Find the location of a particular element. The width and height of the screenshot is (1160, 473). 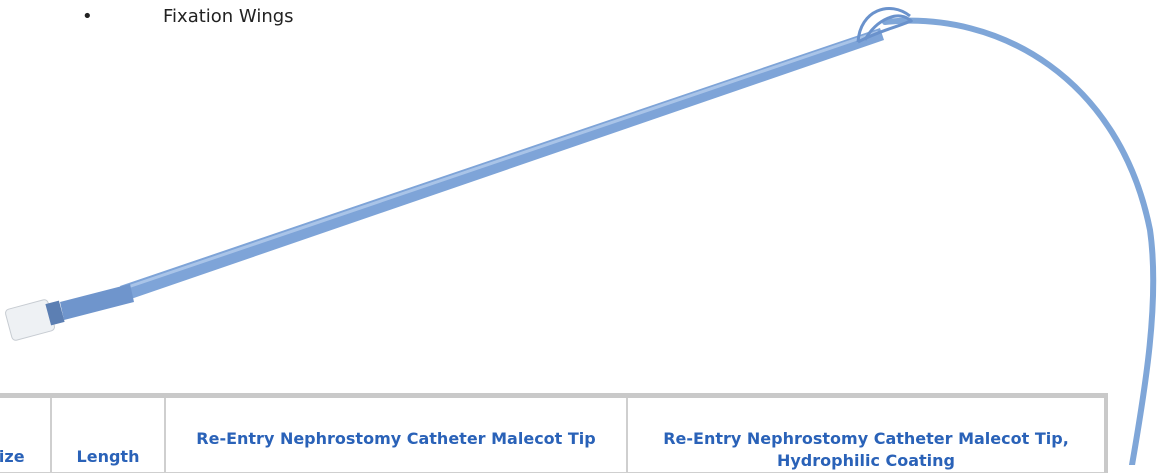

table-header: Length is located at coordinates (108, 434).